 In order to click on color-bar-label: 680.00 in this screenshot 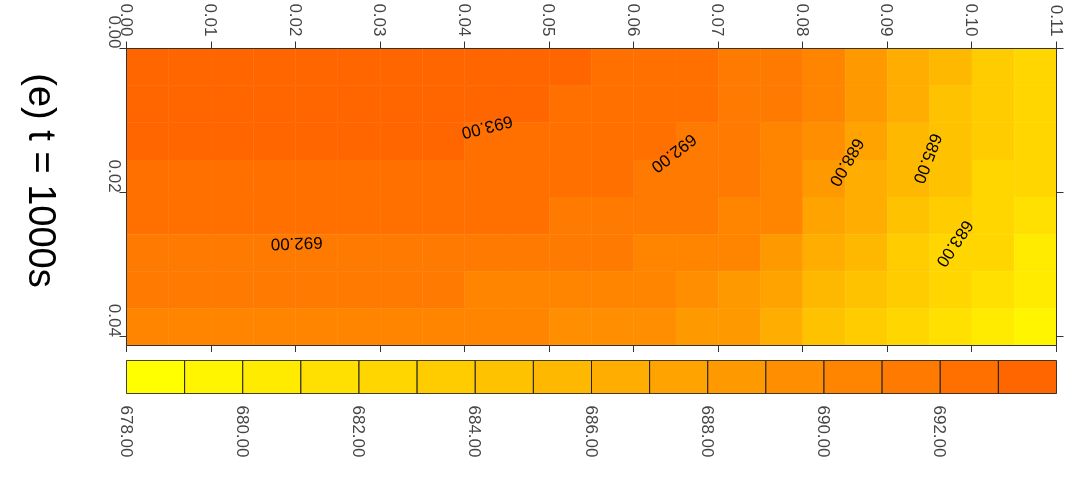, I will do `click(242, 431)`.